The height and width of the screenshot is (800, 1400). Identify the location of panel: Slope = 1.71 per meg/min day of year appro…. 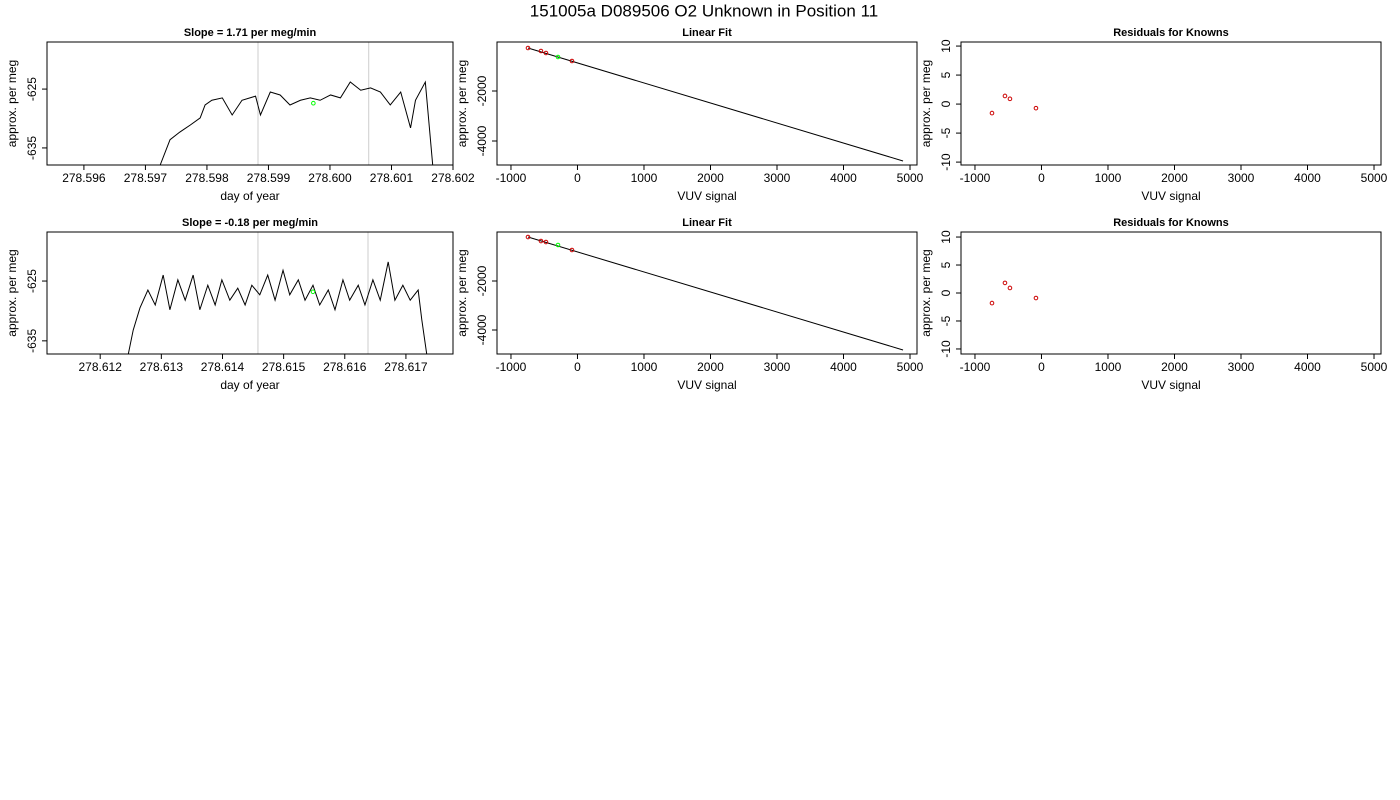
(240, 115).